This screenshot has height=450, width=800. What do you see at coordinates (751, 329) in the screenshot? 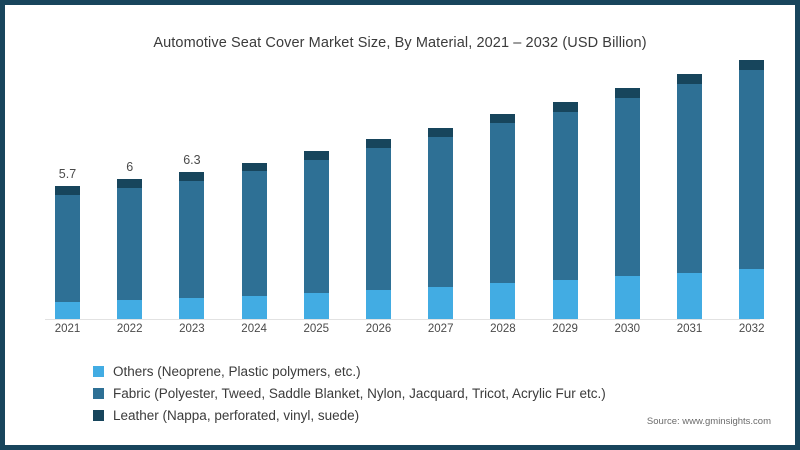
I see `x-axis-label-2032: 2032` at bounding box center [751, 329].